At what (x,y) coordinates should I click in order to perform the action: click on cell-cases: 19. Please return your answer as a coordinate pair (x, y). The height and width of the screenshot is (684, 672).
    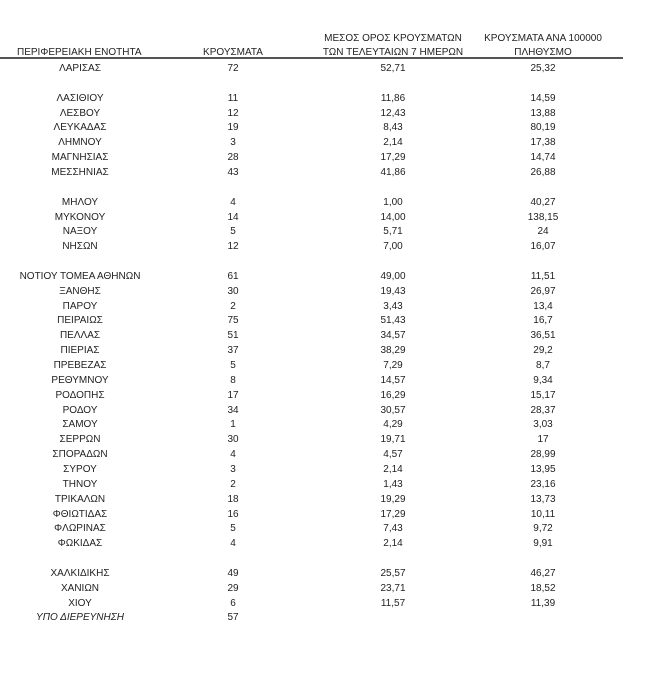
    Looking at the image, I should click on (233, 128).